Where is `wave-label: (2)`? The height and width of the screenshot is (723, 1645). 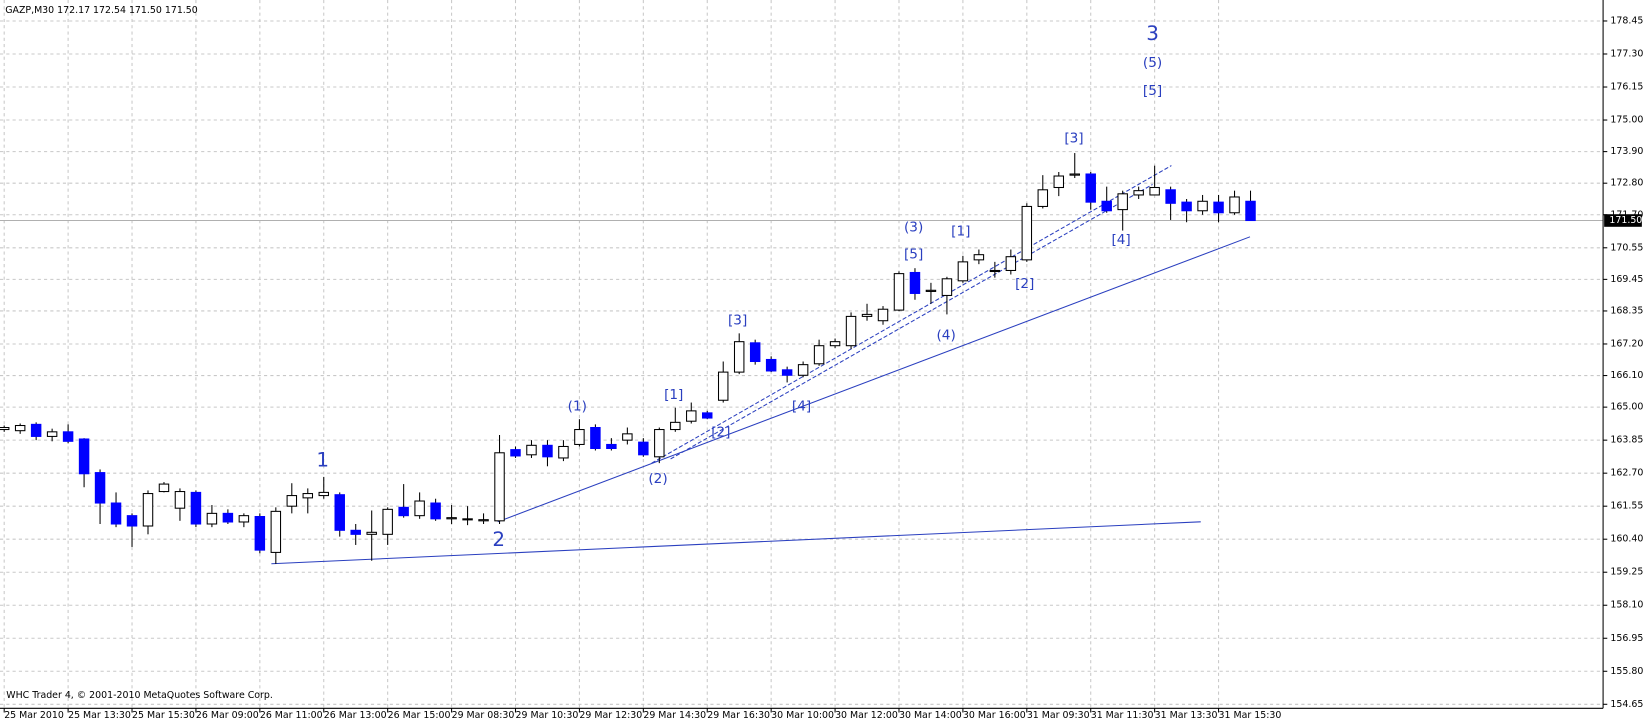 wave-label: (2) is located at coordinates (657, 479).